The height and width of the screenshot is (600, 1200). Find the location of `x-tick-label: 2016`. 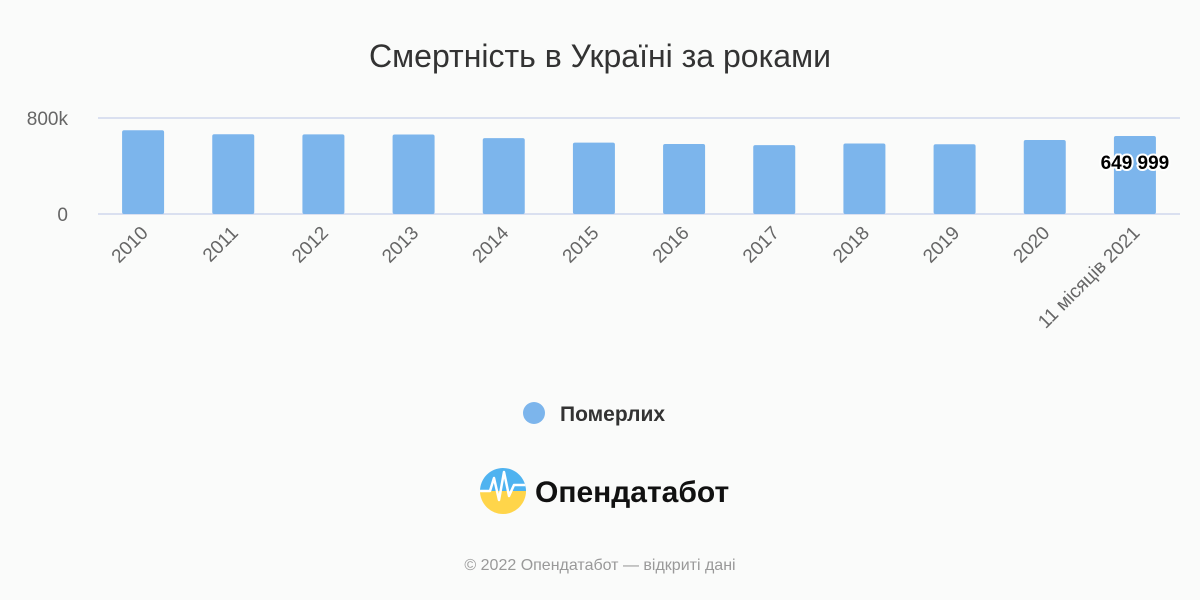

x-tick-label: 2016 is located at coordinates (671, 245).